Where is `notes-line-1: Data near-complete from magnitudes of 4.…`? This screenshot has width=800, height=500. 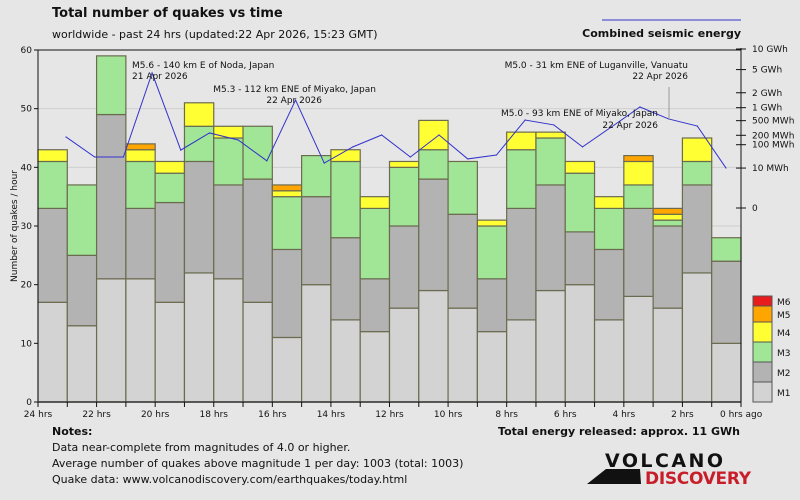 notes-line-1: Data near-complete from magnitudes of 4.… is located at coordinates (201, 447).